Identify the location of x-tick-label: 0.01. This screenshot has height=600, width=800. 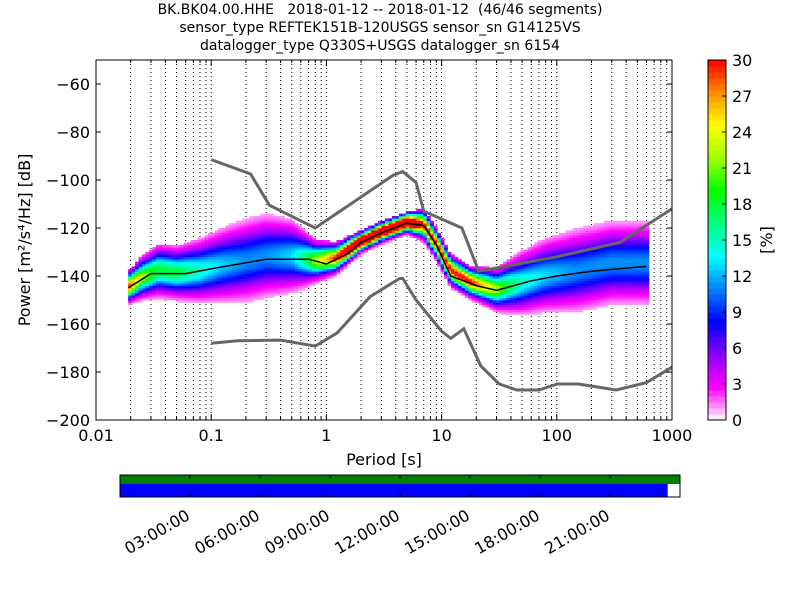
(96, 435).